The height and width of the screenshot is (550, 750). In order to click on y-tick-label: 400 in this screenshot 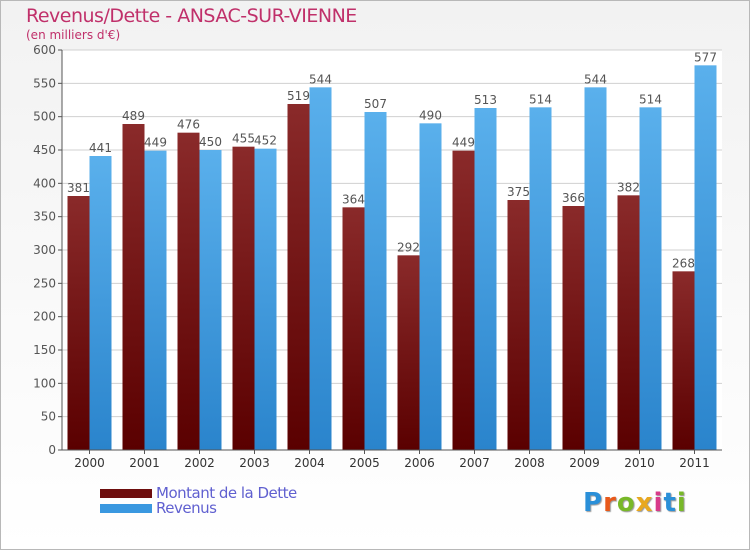, I will do `click(44, 183)`.